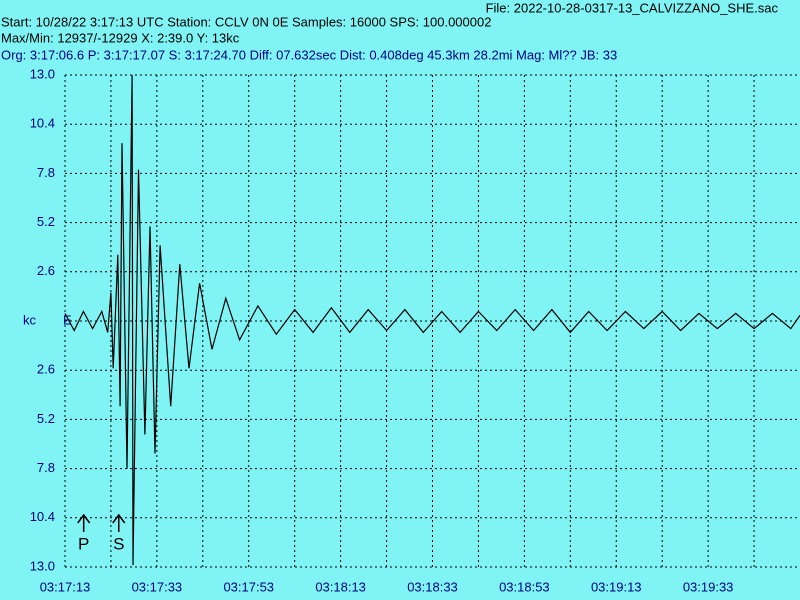 Image resolution: width=800 pixels, height=600 pixels. What do you see at coordinates (524, 586) in the screenshot?
I see `x-tick-label: 03:18:53` at bounding box center [524, 586].